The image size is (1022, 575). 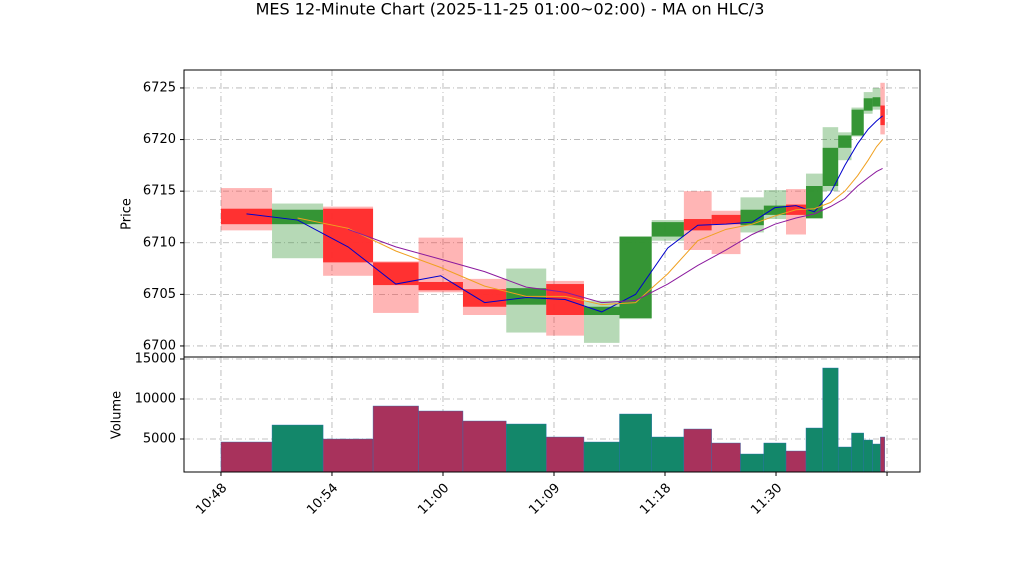 What do you see at coordinates (211, 499) in the screenshot?
I see `x-tick-label: 10:48` at bounding box center [211, 499].